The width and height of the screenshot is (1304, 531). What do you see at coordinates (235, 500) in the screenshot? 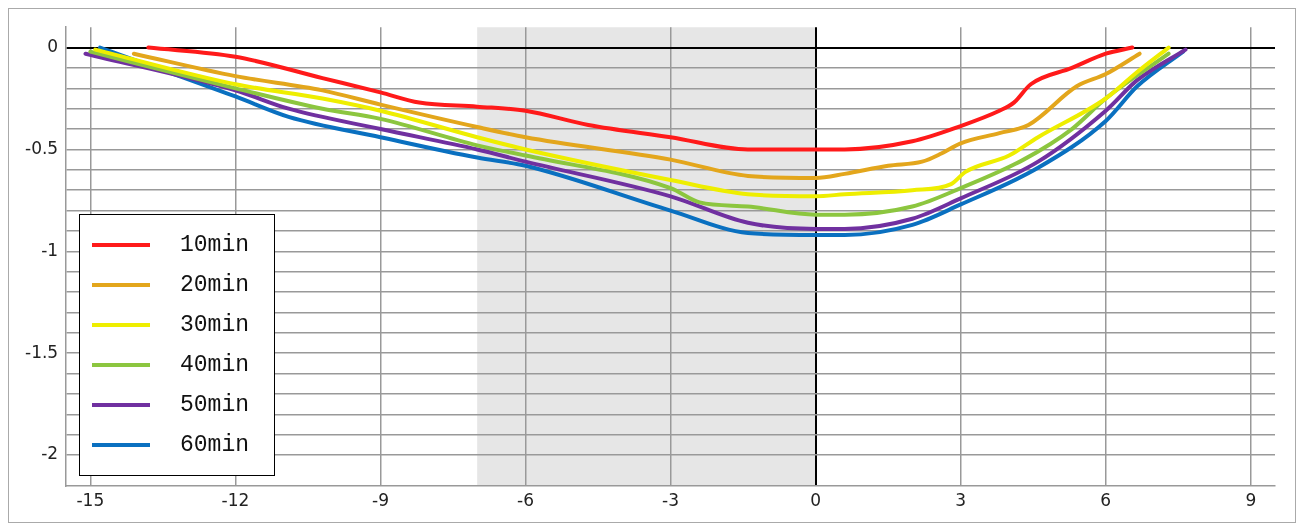
I see `x-tick-label: -12` at bounding box center [235, 500].